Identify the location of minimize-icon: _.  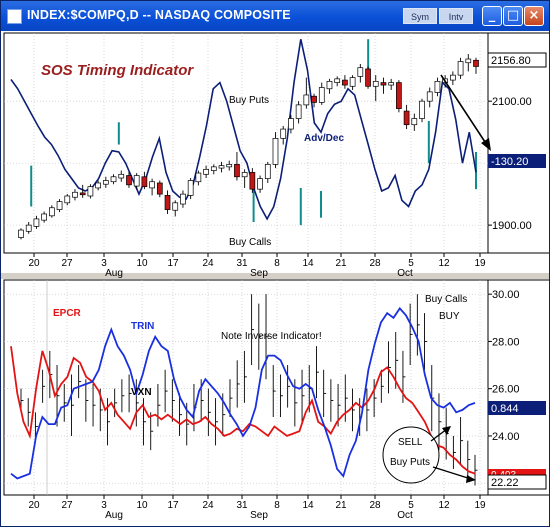
(492, 15).